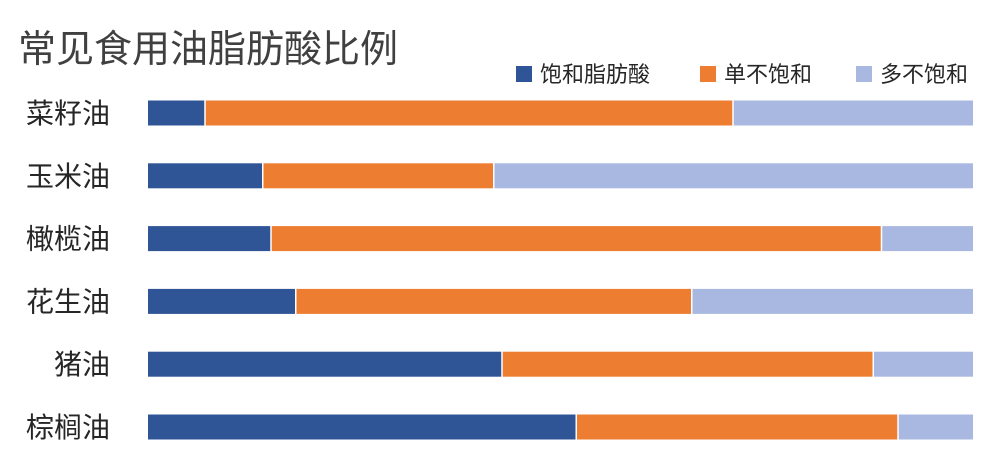 This screenshot has width=1000, height=454. I want to click on category-label: 花生油, so click(68, 301).